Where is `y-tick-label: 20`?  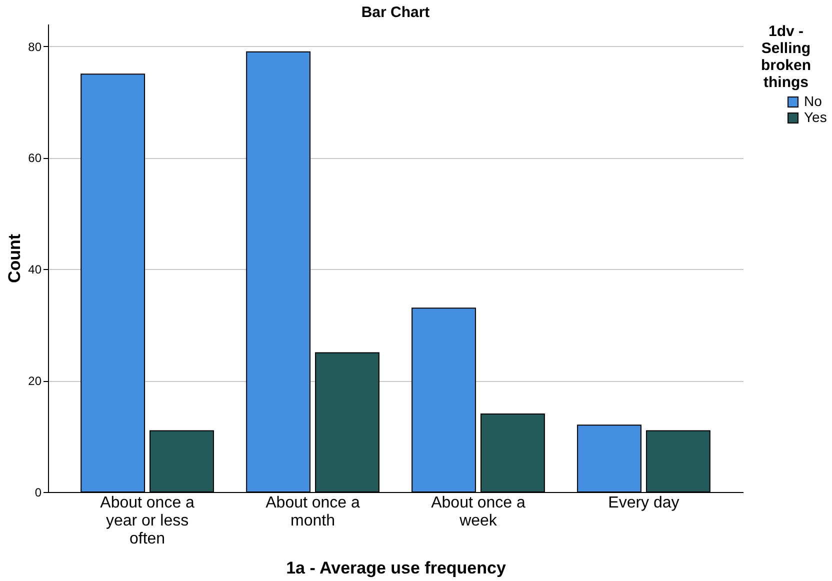
y-tick-label: 20 is located at coordinates (35, 381).